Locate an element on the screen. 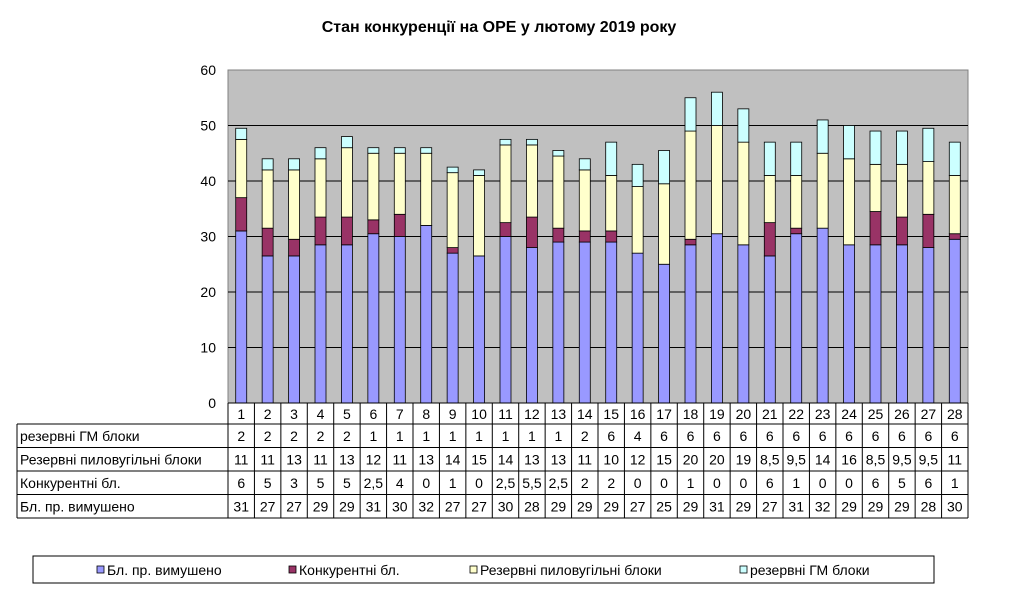  x-tick-label: 3 is located at coordinates (294, 414).